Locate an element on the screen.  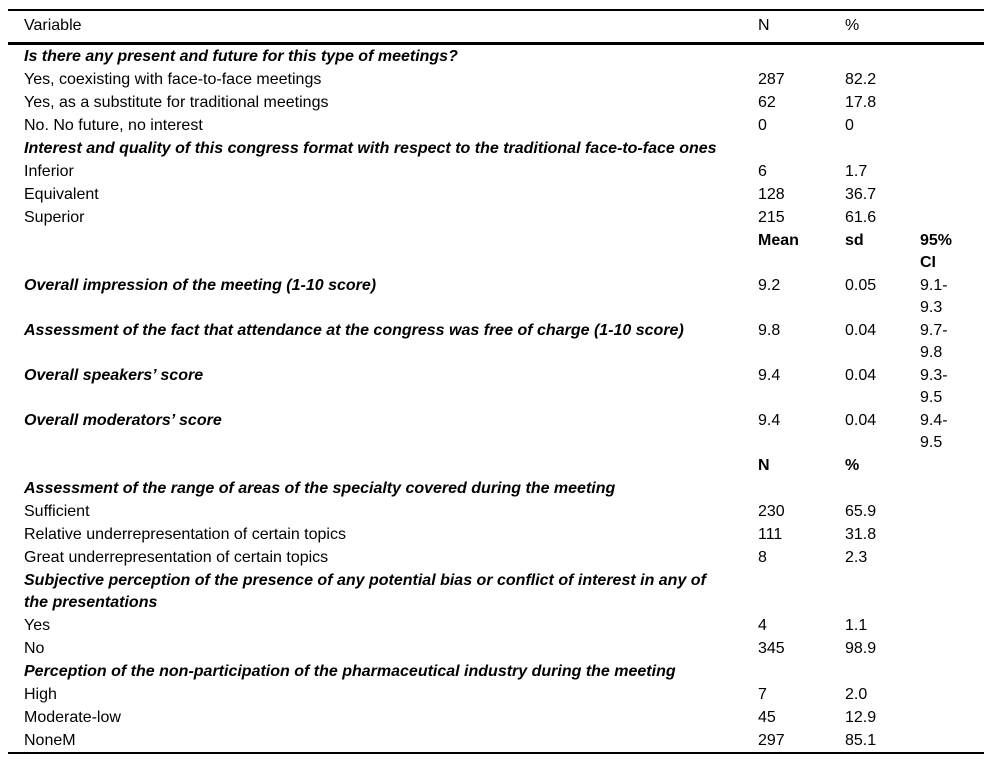
cell-pct: 85.1 is located at coordinates (861, 740).